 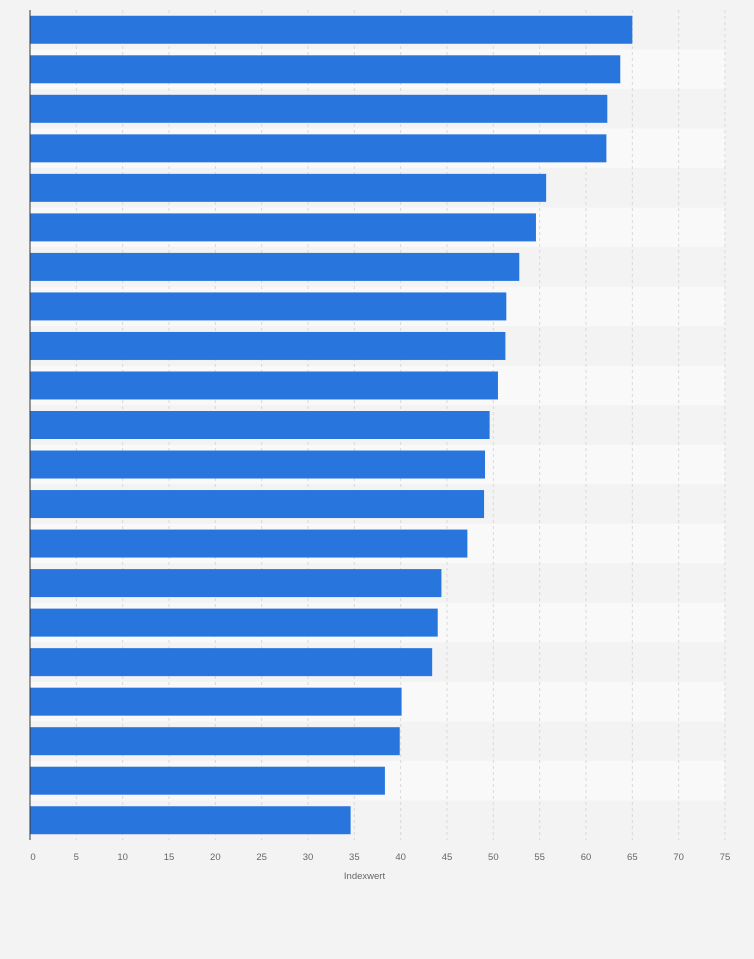 I want to click on x-tick-label: 75, so click(x=725, y=857).